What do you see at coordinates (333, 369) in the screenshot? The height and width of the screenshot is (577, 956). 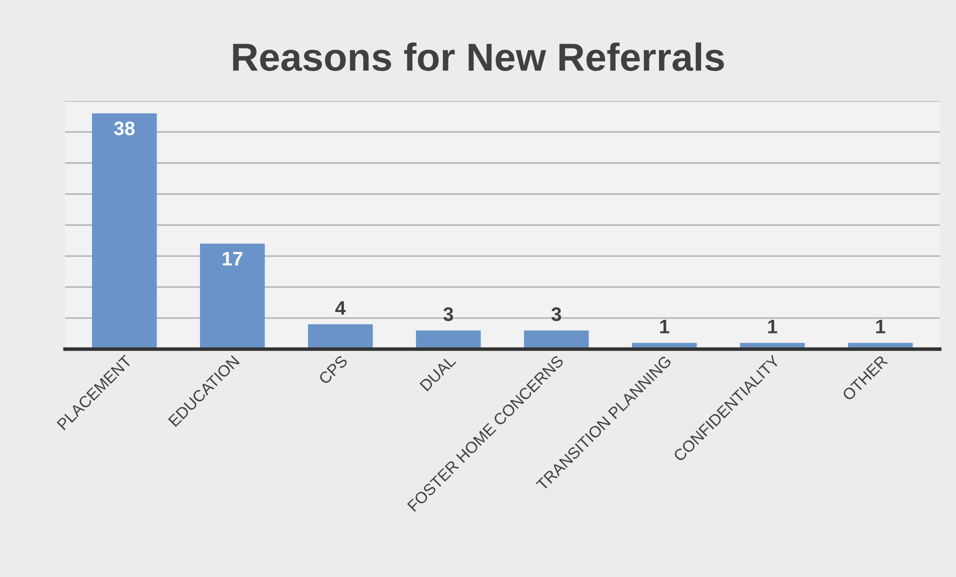 I see `x-tick-label: CPS` at bounding box center [333, 369].